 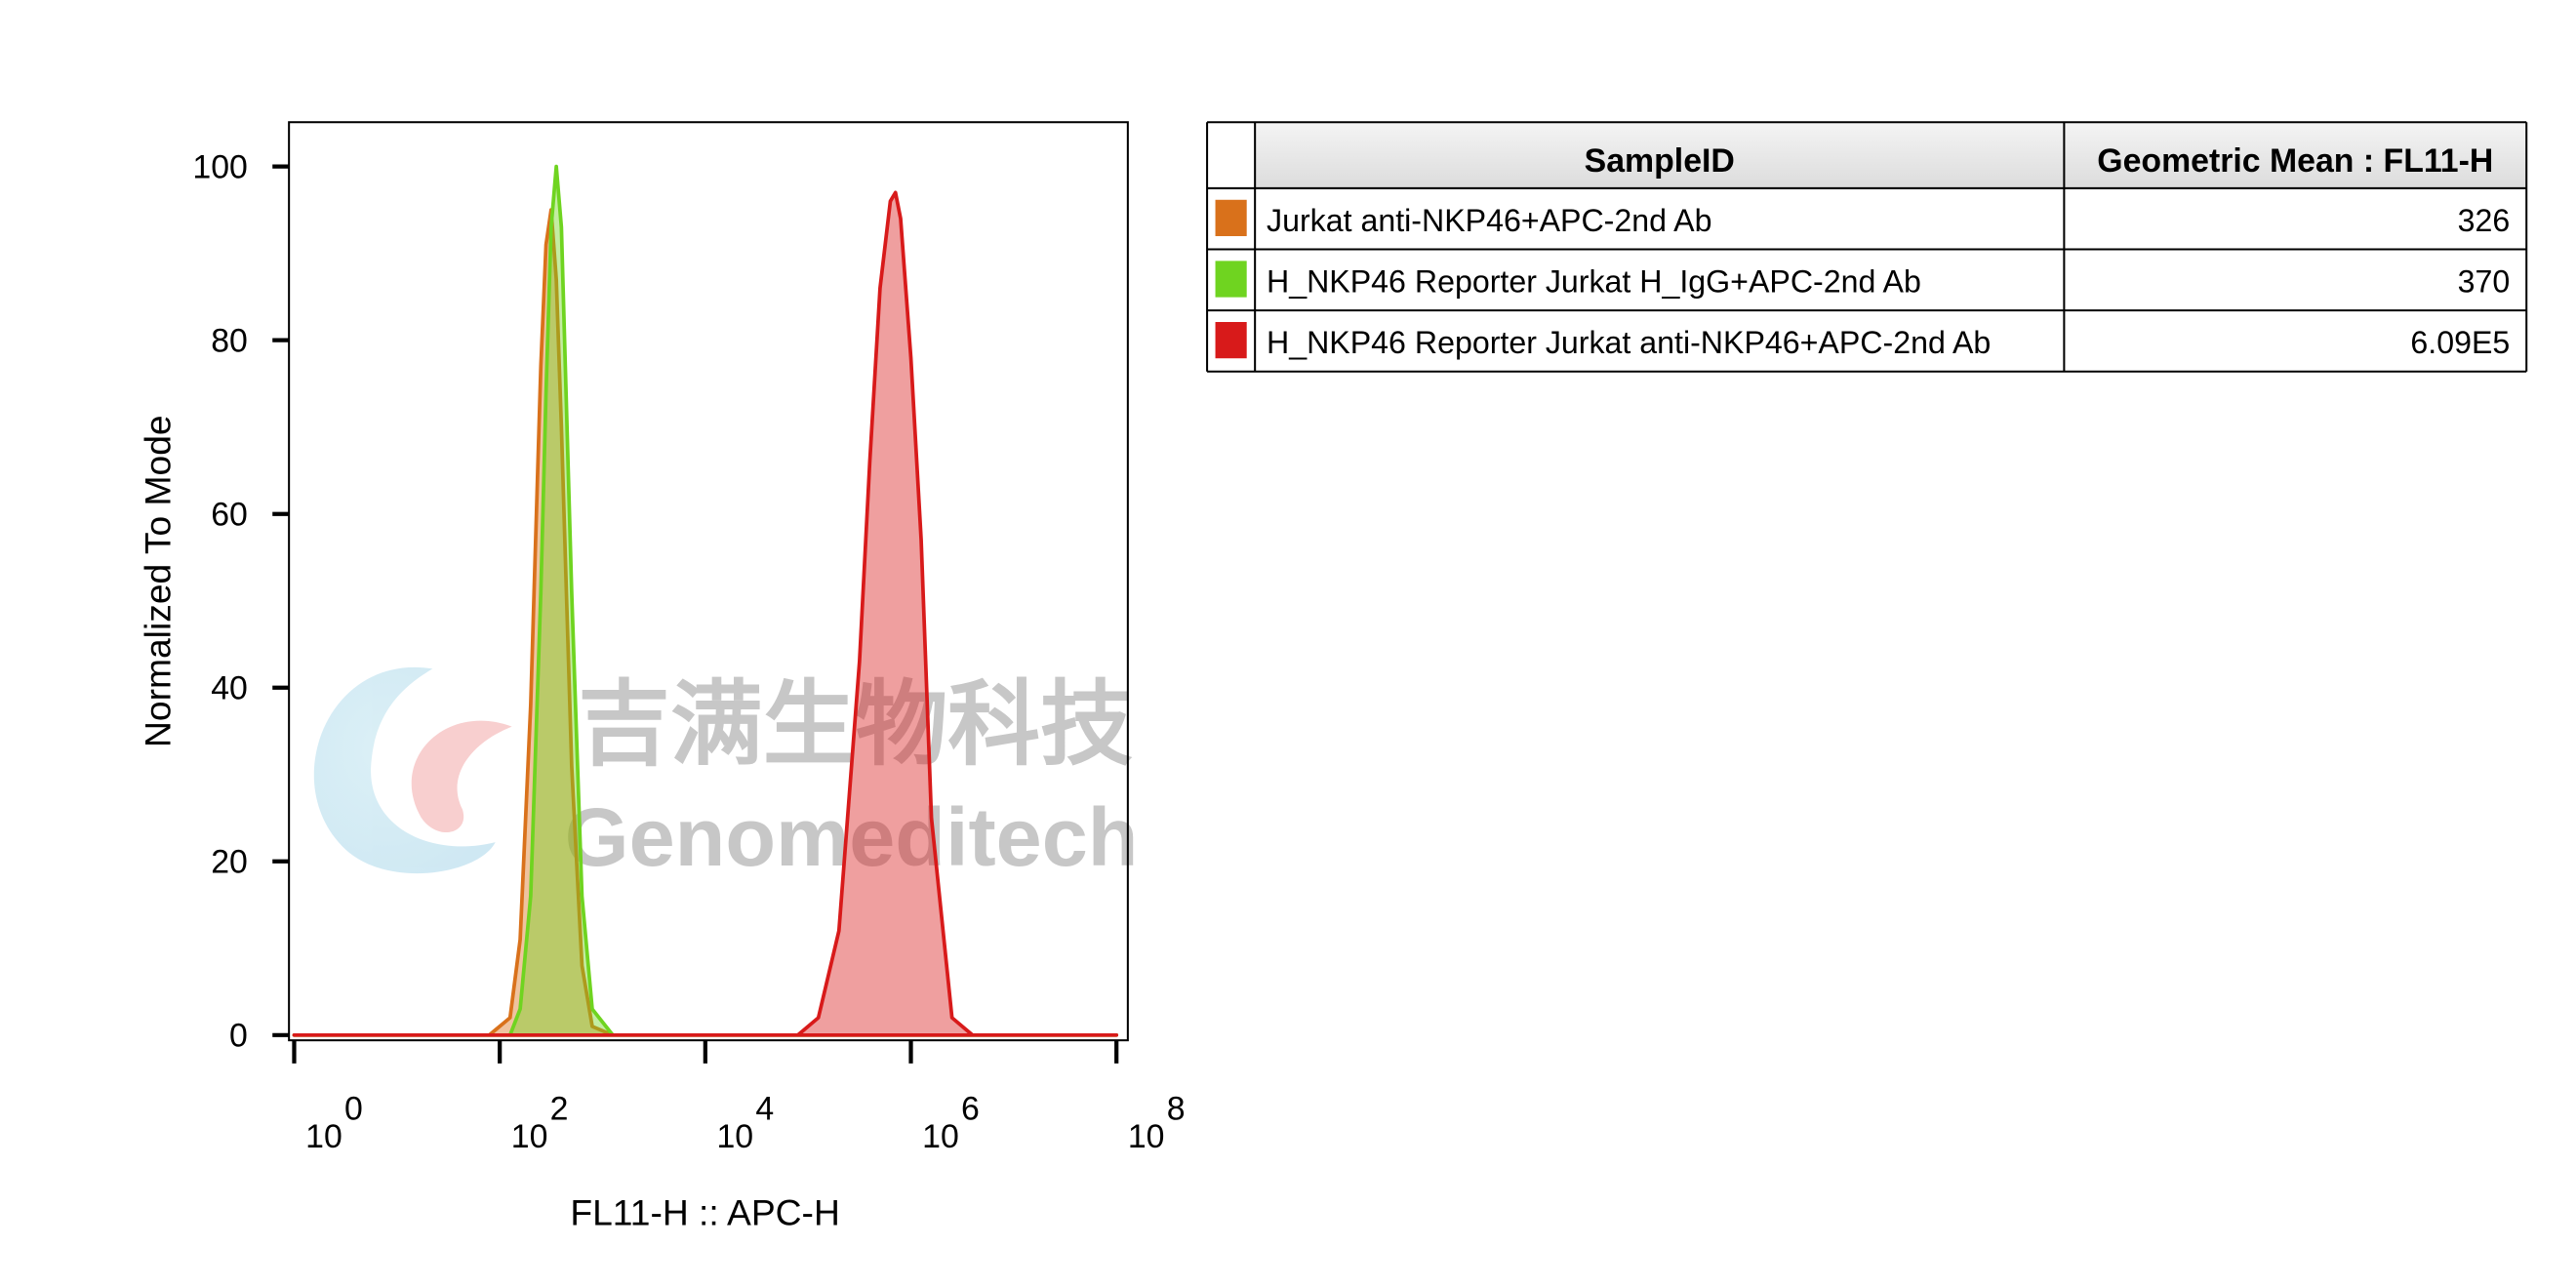 What do you see at coordinates (353, 1108) in the screenshot?
I see `x-tick-exponent: 0` at bounding box center [353, 1108].